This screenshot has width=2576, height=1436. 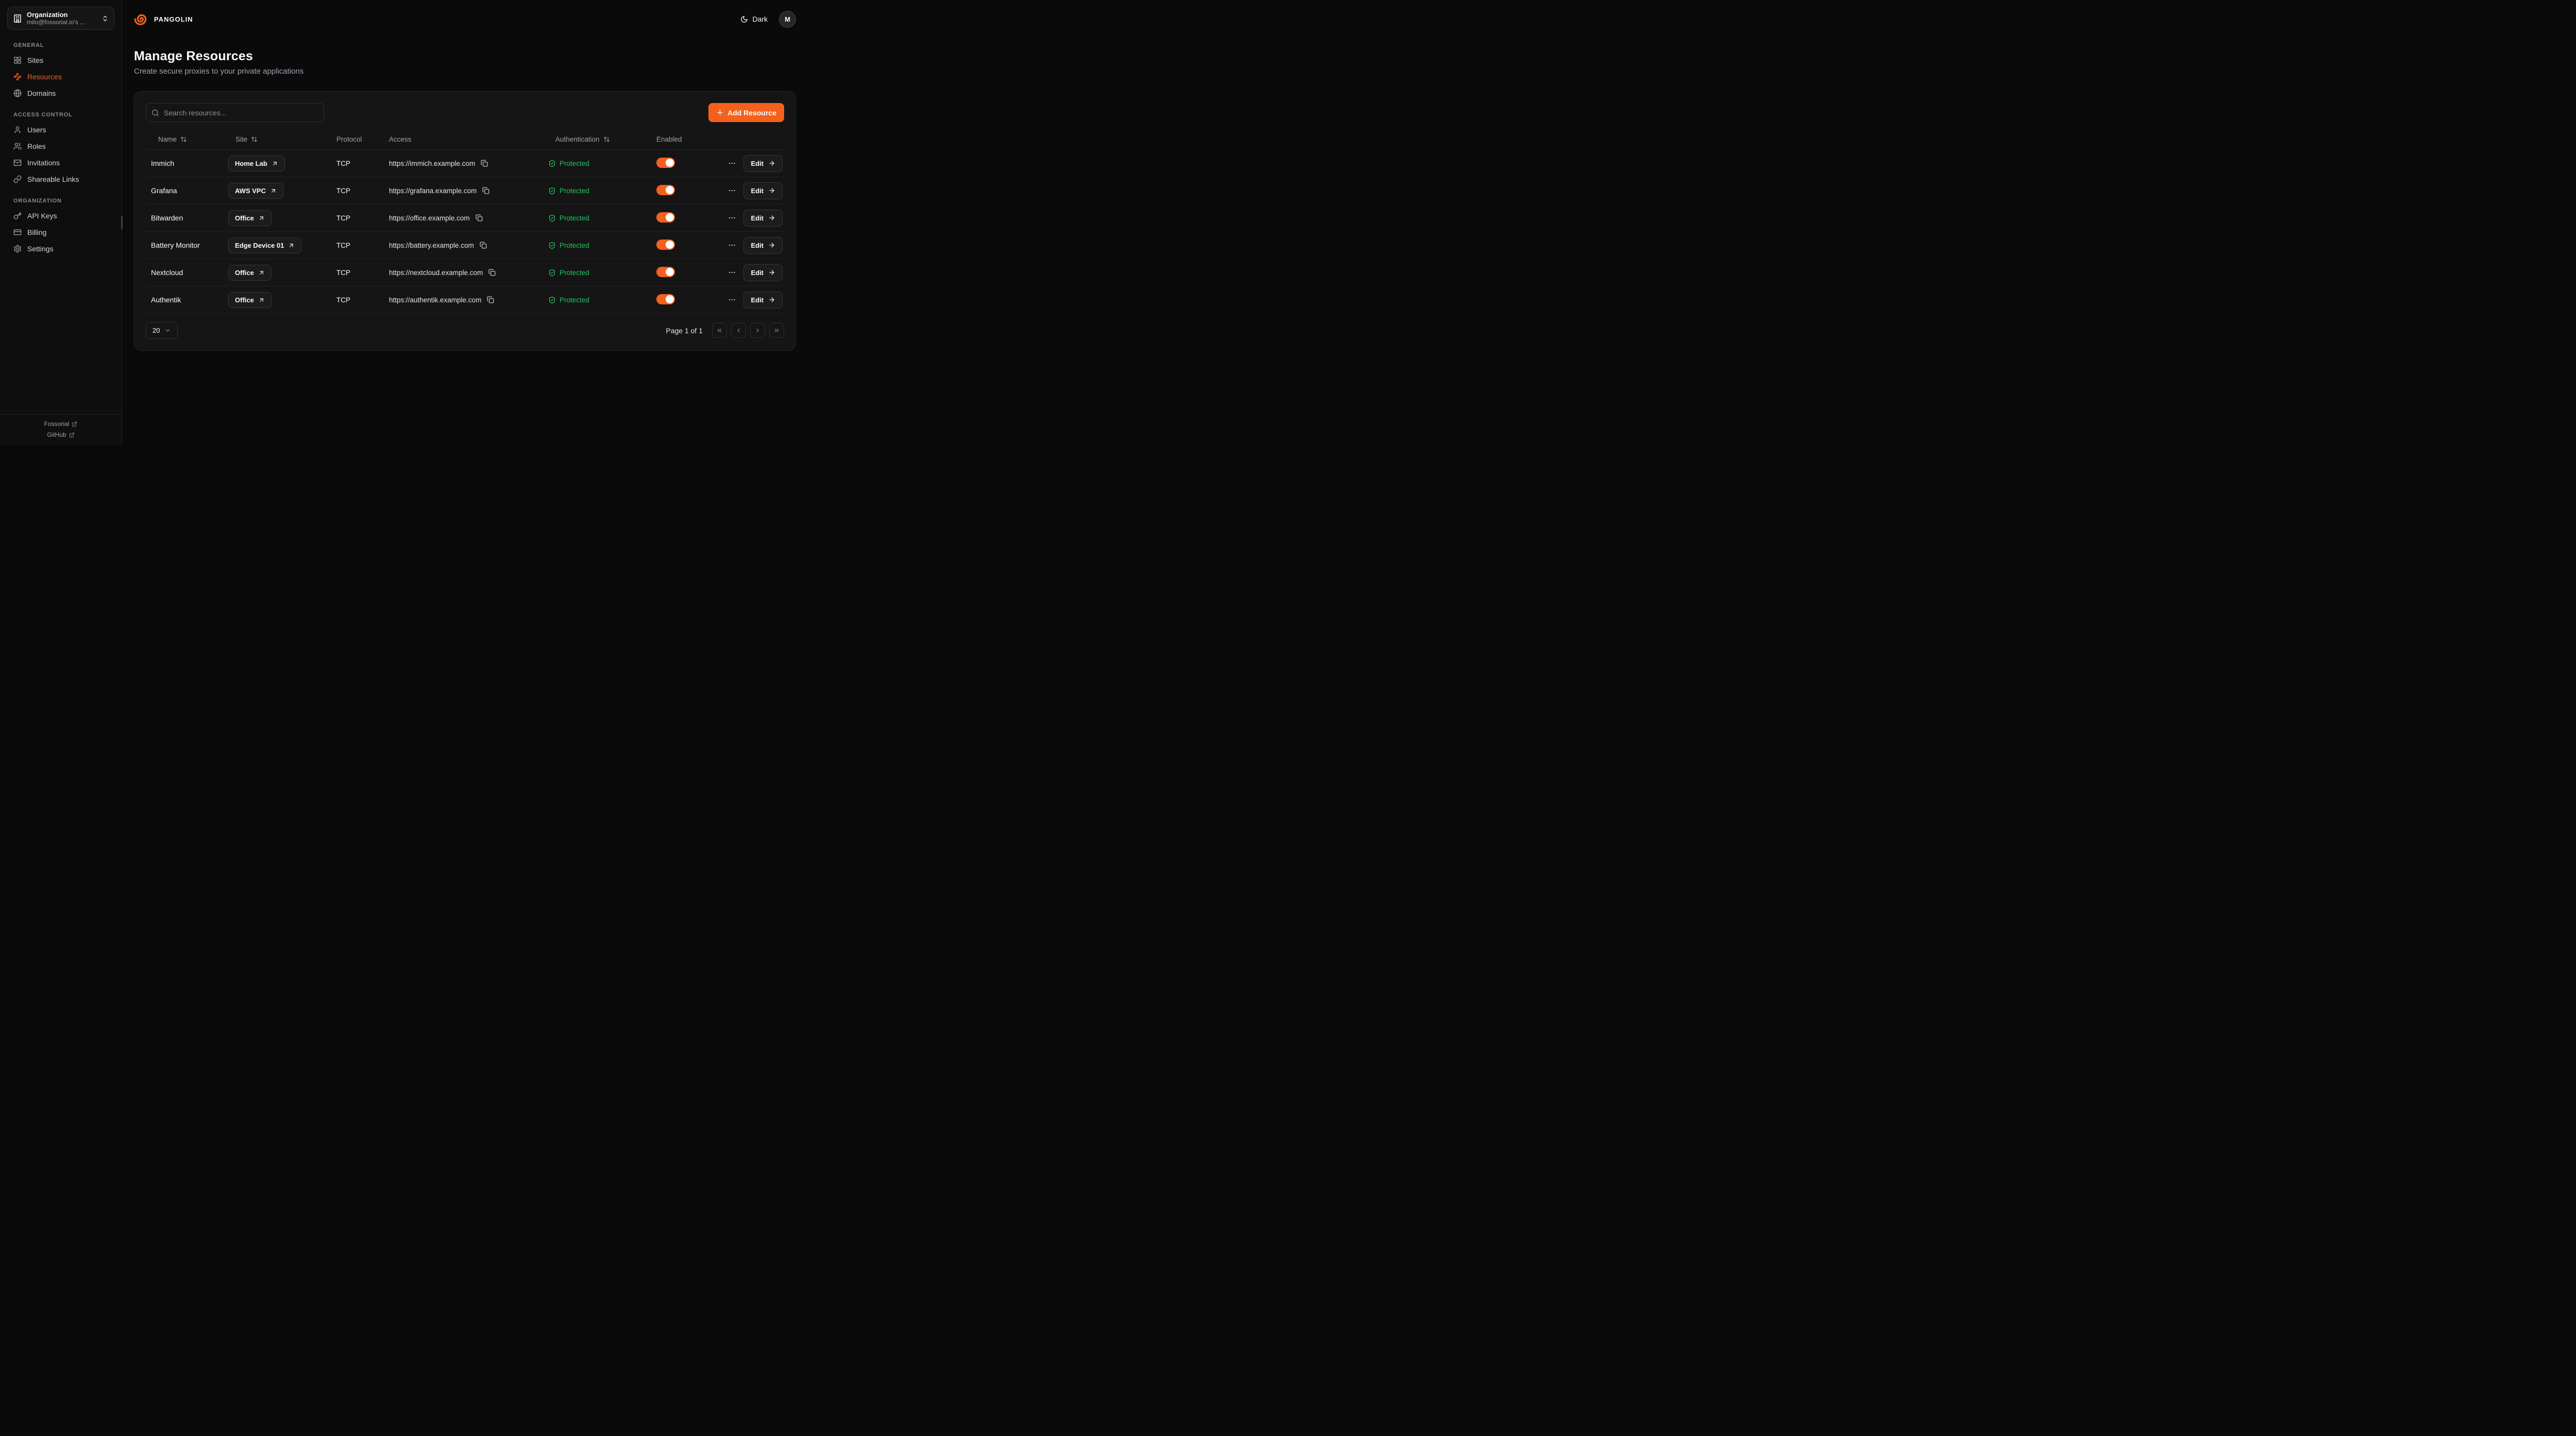 I want to click on brand-logo-link: PANGOLIN, so click(x=163, y=19).